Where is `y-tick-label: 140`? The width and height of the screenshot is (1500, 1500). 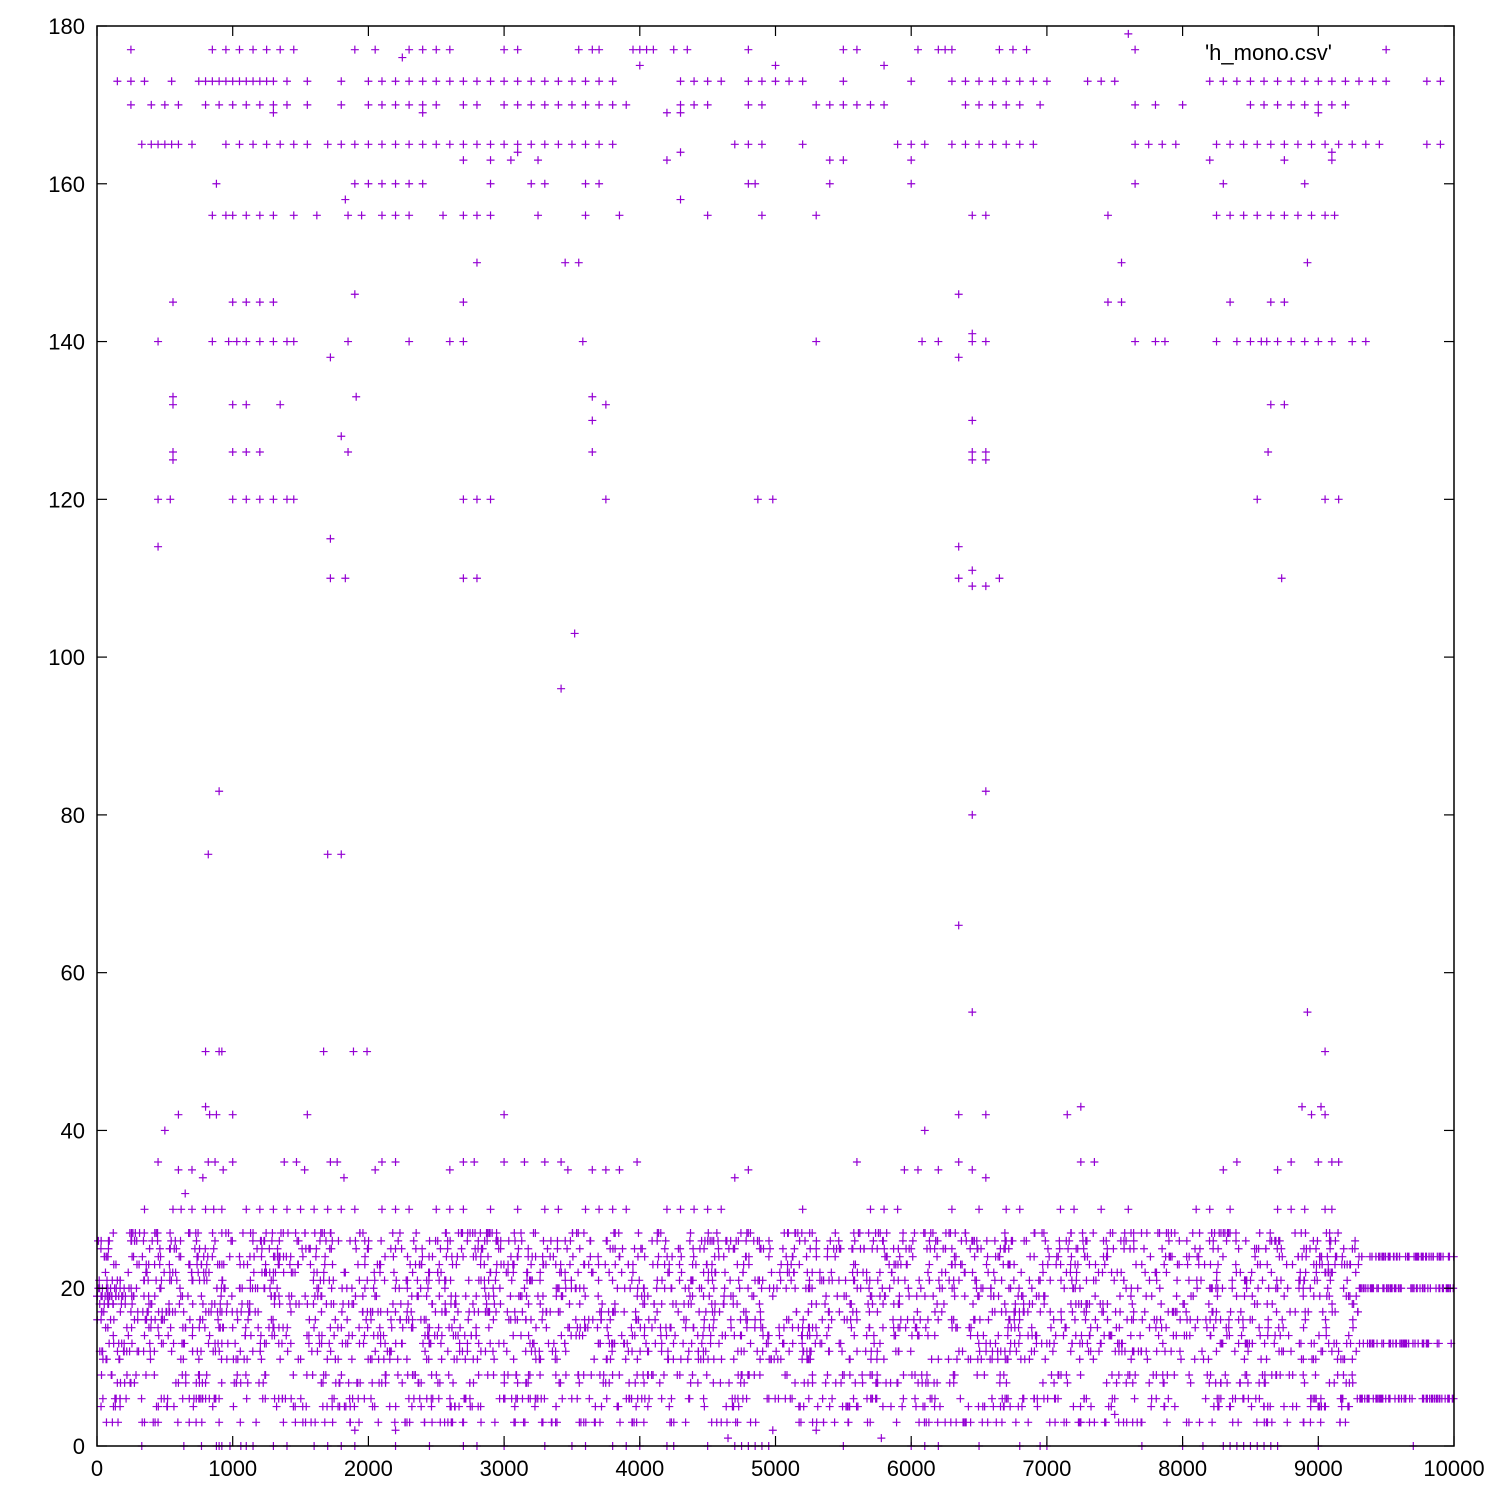 y-tick-label: 140 is located at coordinates (66, 342).